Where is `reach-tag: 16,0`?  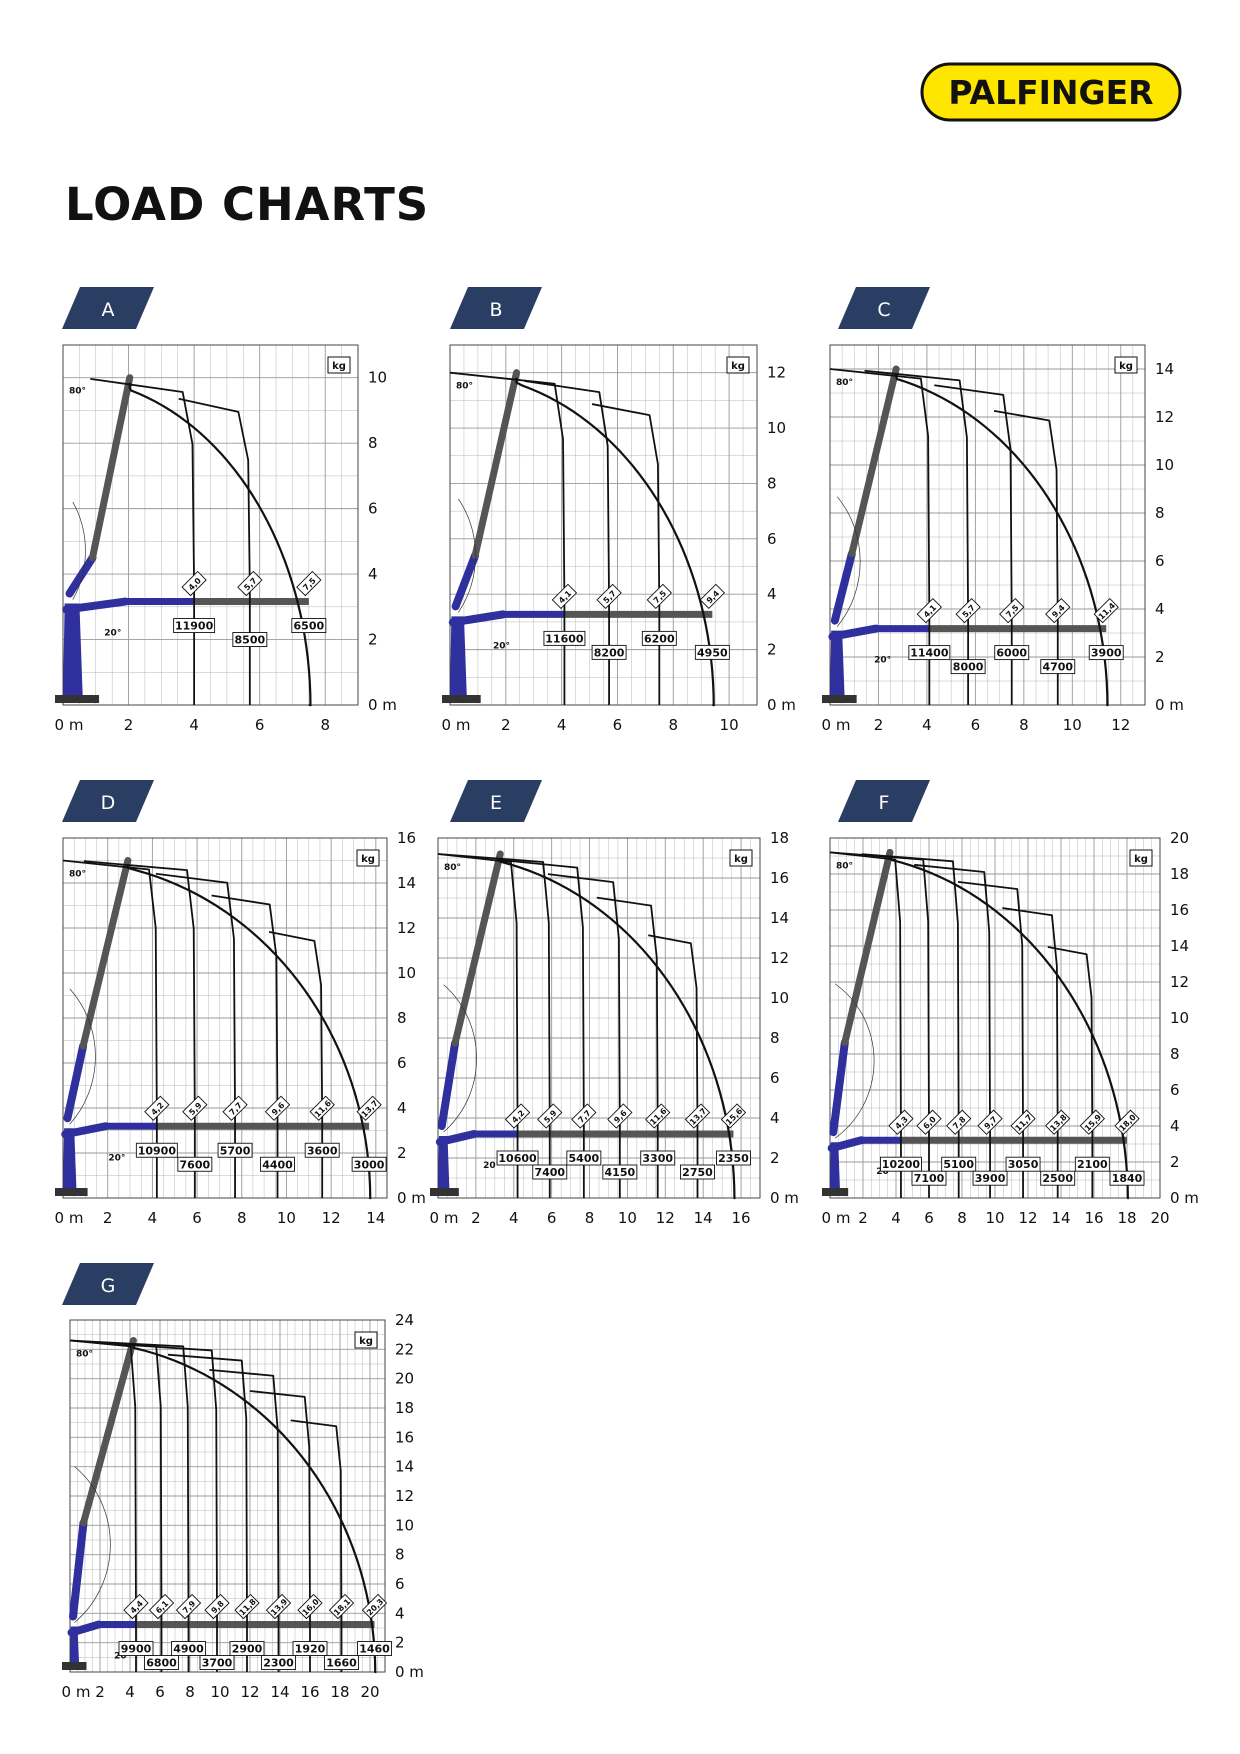
reach-tag: 16,0 is located at coordinates (310, 1606).